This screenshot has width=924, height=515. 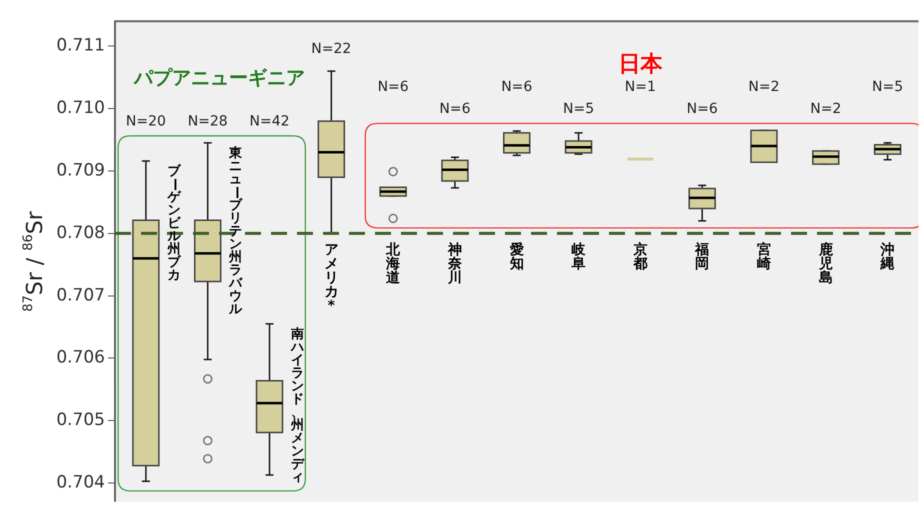 What do you see at coordinates (702, 256) in the screenshot?
I see `x-tick-label: 福岡` at bounding box center [702, 256].